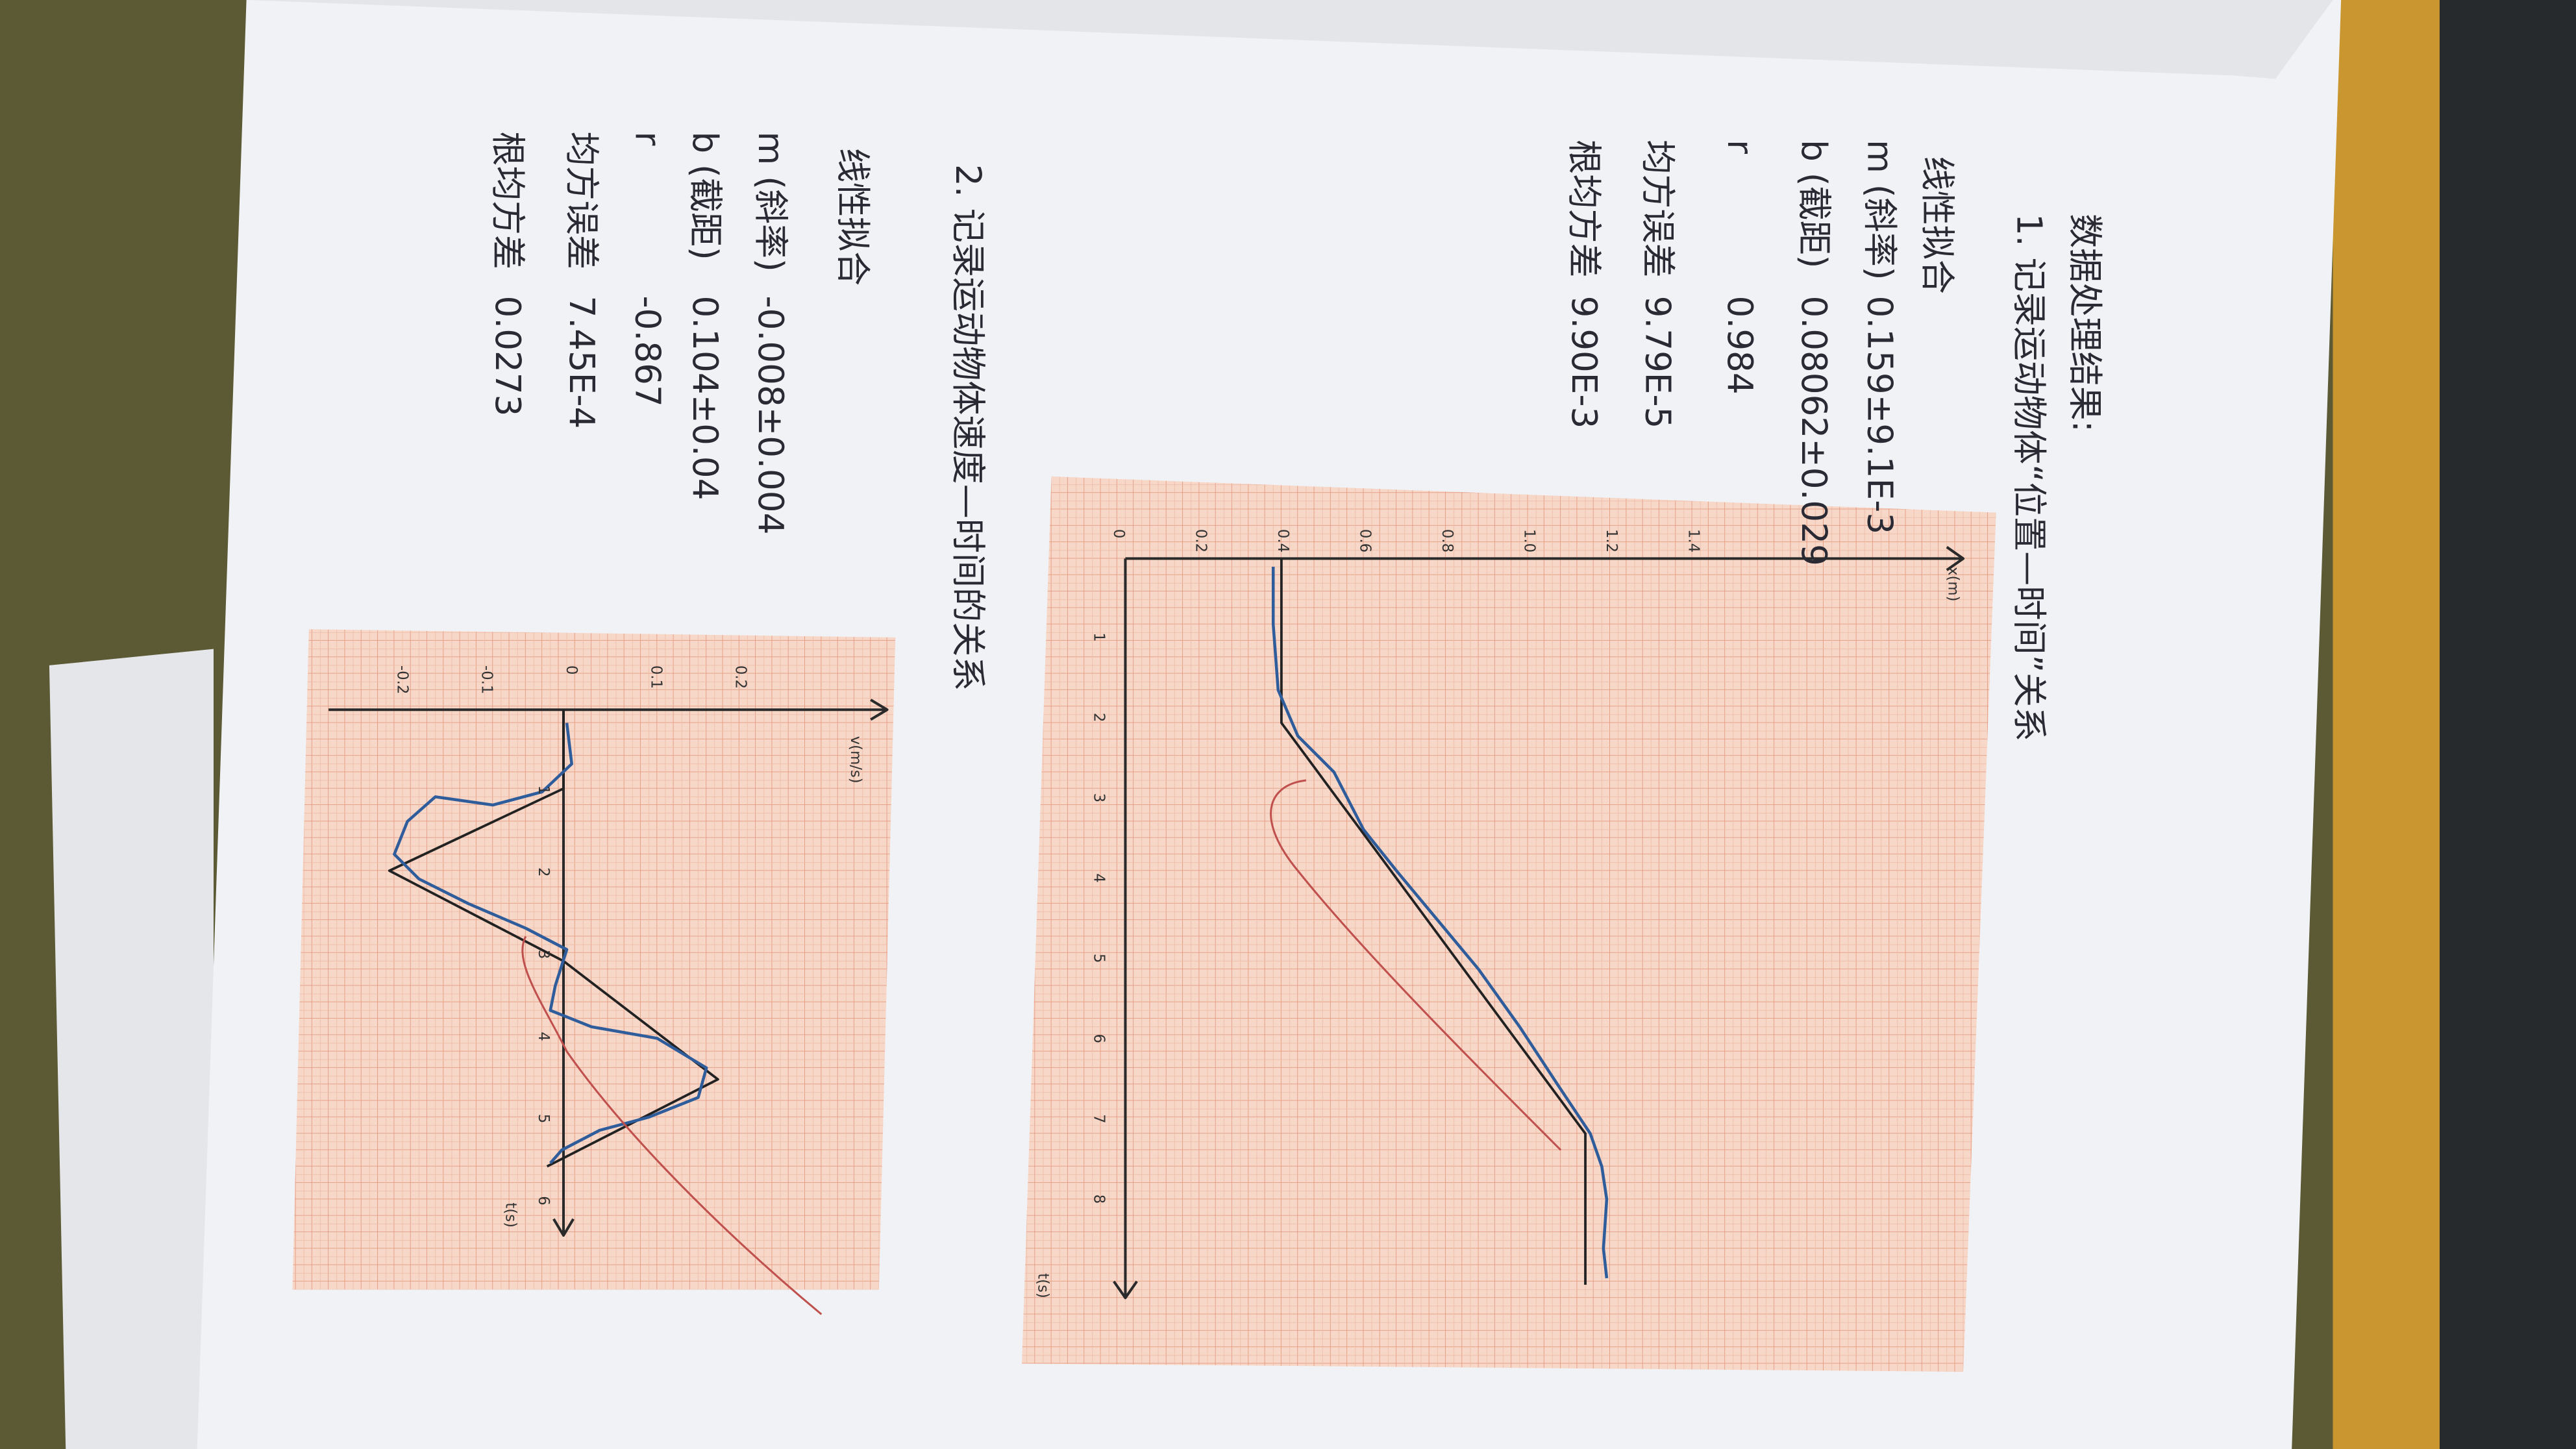 The height and width of the screenshot is (1449, 2576). Describe the element at coordinates (2029, 477) in the screenshot. I see `section-title: 1. 记录运动物体“位置—时间”关系` at that location.